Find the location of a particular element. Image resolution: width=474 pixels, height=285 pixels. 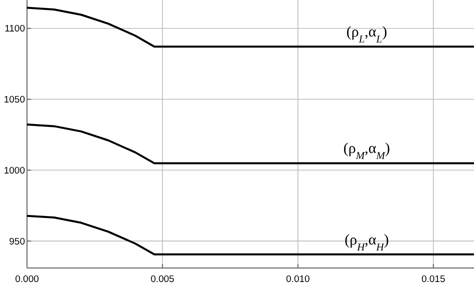

y-tick-label: 1000 is located at coordinates (14, 170).